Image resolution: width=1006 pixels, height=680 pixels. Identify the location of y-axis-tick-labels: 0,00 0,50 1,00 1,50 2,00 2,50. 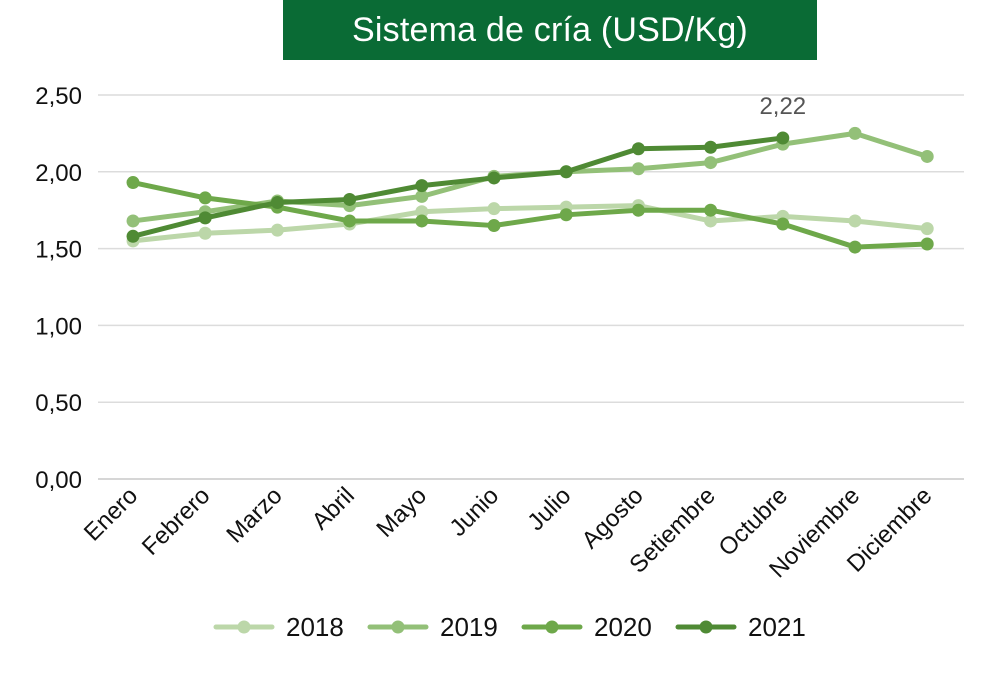
(58, 288).